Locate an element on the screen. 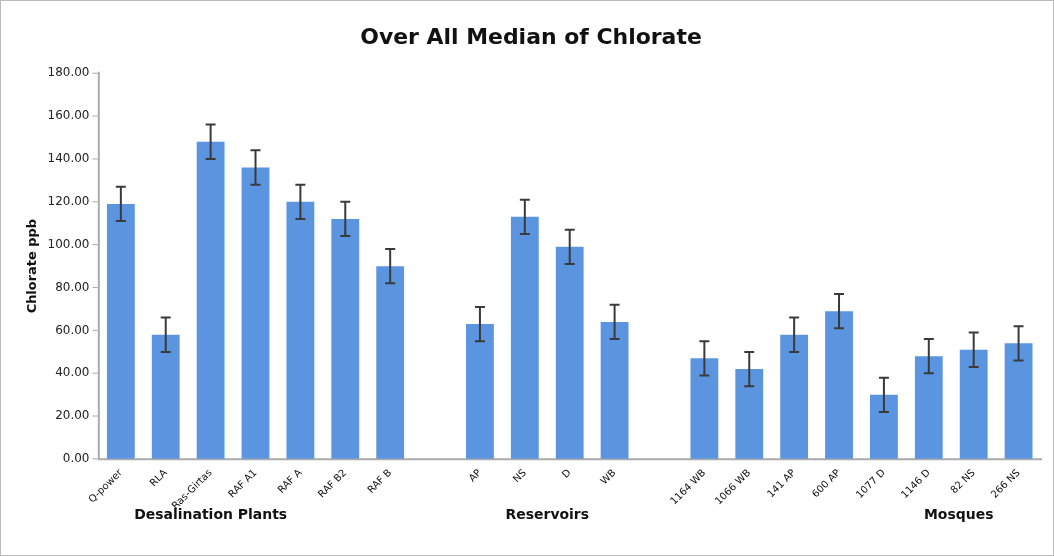 Image resolution: width=1054 pixels, height=556 pixels. y-tick-label: 100.00 is located at coordinates (68, 243).